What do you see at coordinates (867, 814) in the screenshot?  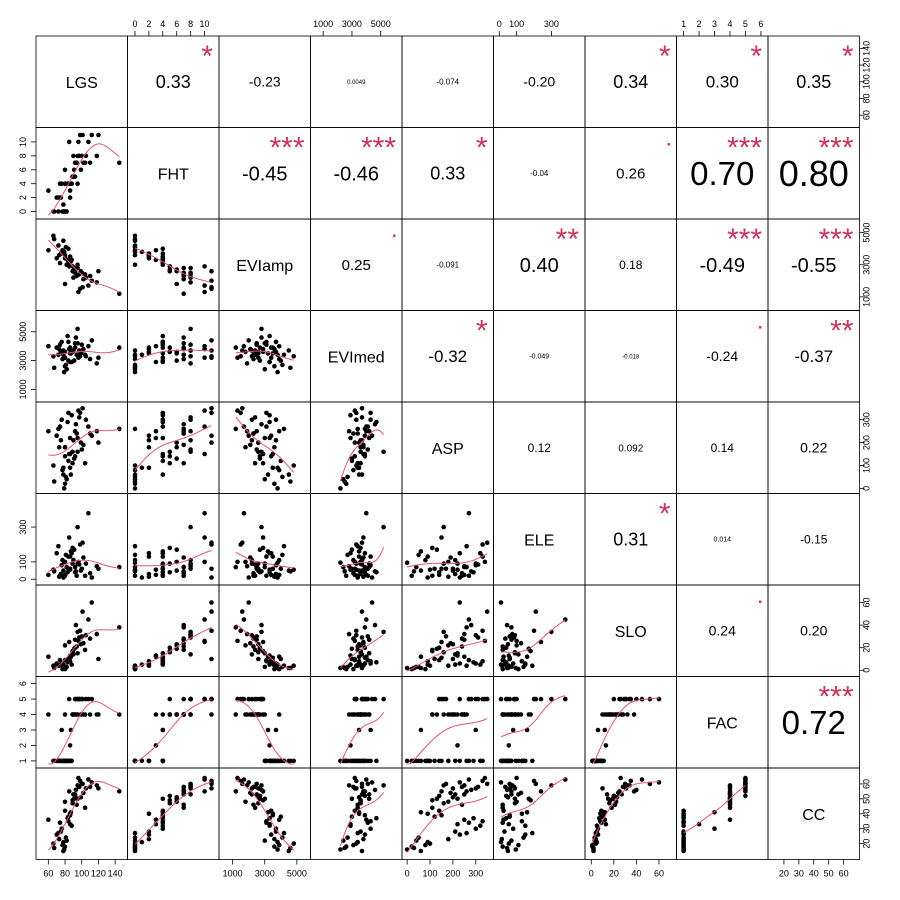 I see `tick-label: 40` at bounding box center [867, 814].